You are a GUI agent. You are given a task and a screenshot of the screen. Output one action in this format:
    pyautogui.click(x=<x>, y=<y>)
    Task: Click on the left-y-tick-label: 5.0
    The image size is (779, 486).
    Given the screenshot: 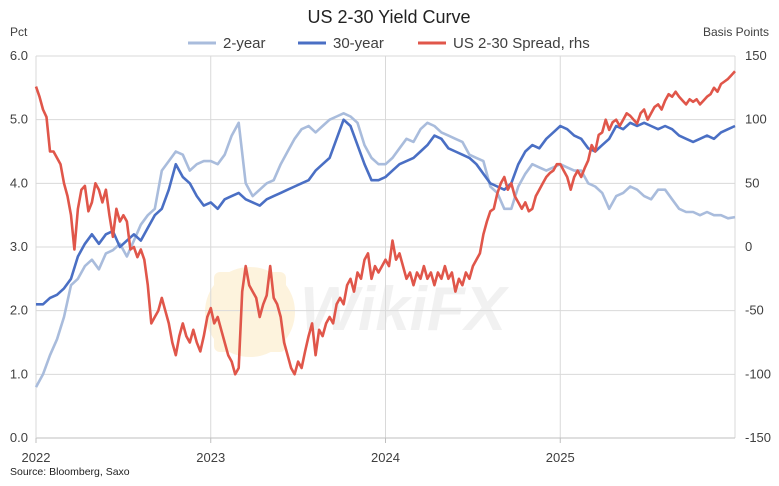 What is the action you would take?
    pyautogui.click(x=19, y=119)
    